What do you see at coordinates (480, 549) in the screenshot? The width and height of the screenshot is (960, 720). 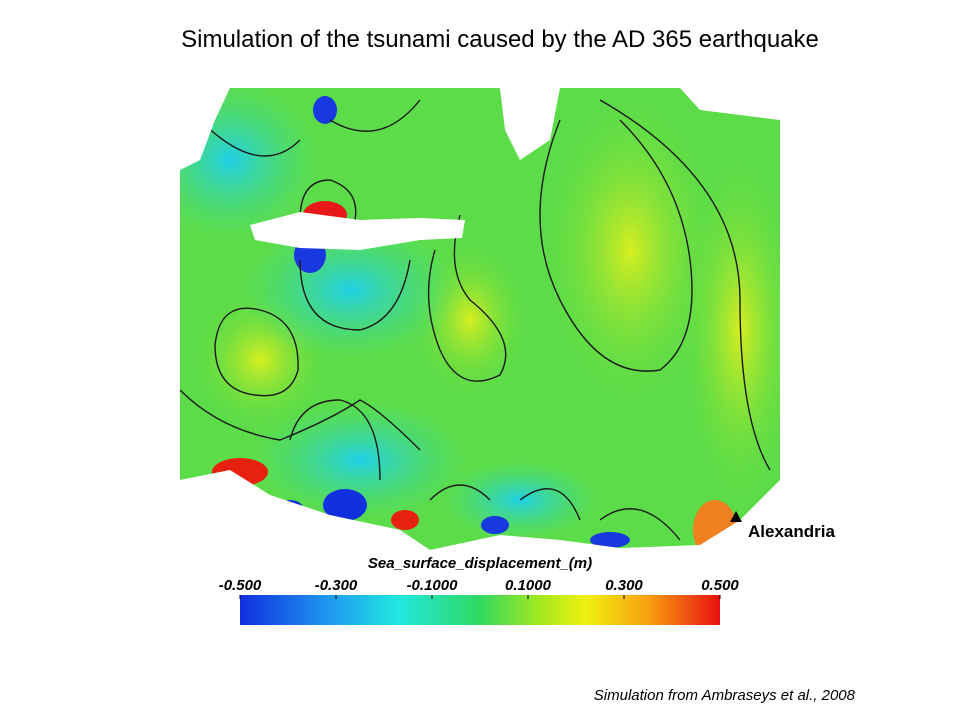 I see `coast` at bounding box center [480, 549].